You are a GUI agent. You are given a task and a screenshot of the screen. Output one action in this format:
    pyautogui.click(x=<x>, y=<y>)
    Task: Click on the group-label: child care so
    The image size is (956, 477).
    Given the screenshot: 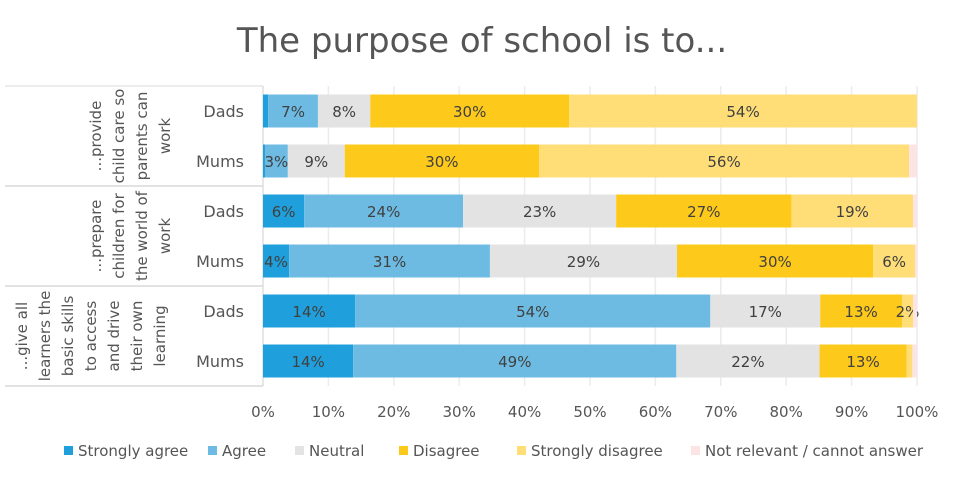 What is the action you would take?
    pyautogui.click(x=119, y=136)
    